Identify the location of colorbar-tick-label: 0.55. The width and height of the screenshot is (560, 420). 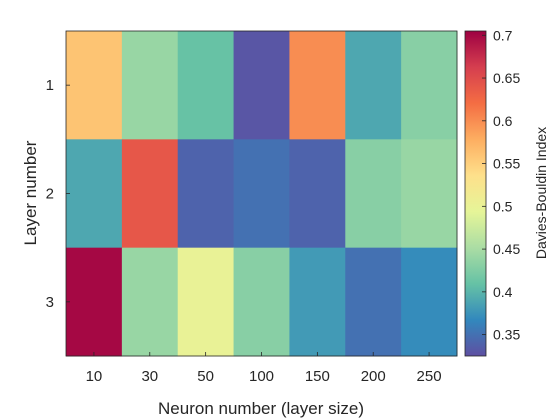
(506, 164).